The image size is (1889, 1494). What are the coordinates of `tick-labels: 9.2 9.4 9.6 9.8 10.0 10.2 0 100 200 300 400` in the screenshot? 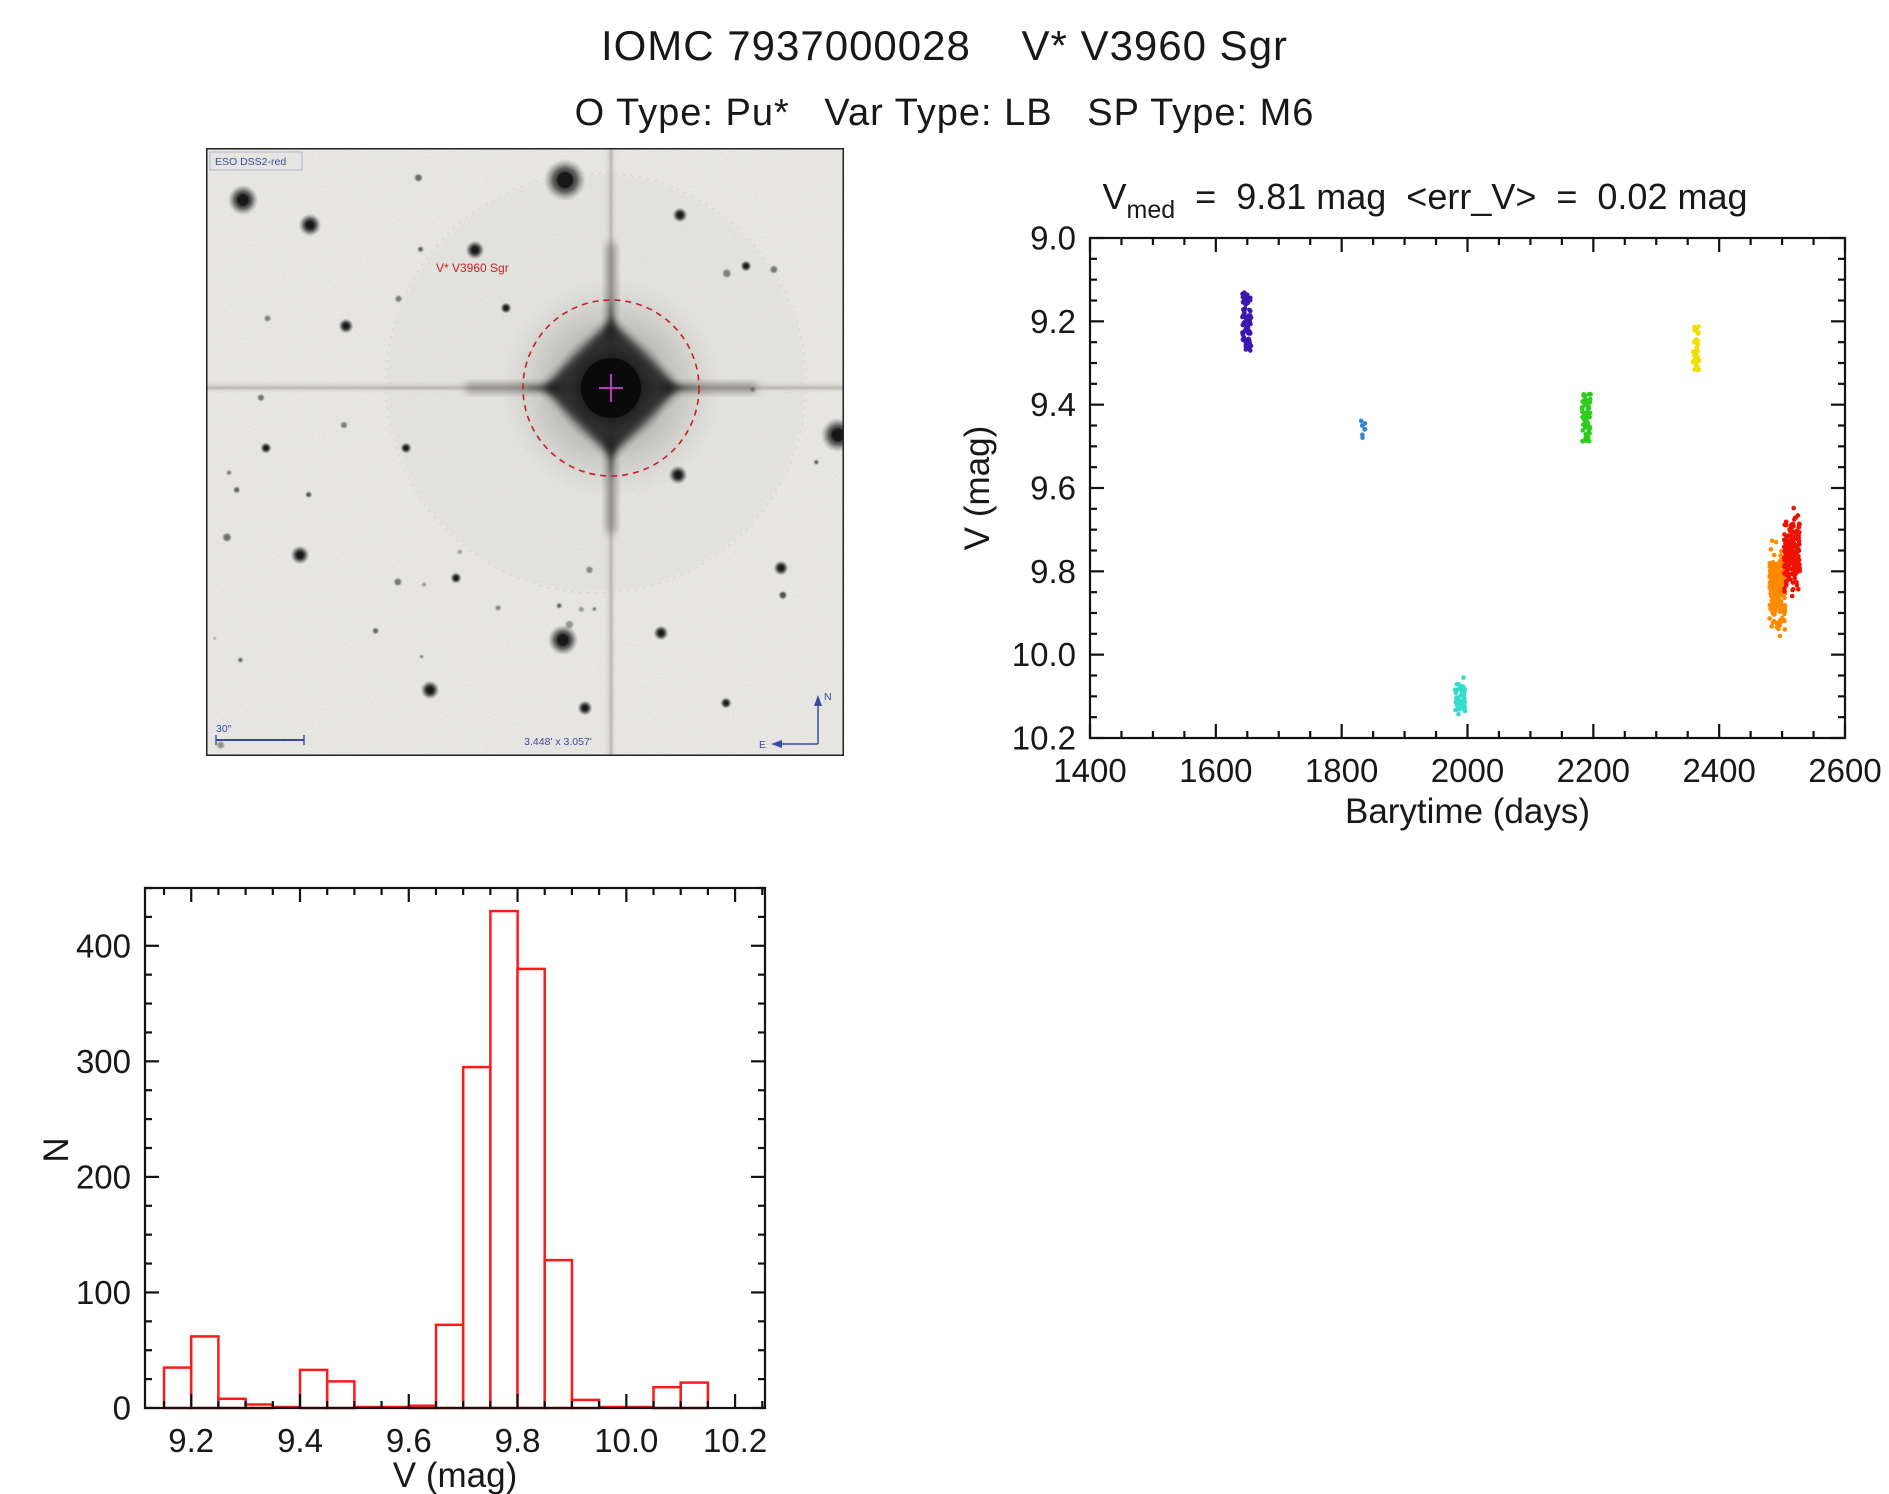 It's located at (421, 1193).